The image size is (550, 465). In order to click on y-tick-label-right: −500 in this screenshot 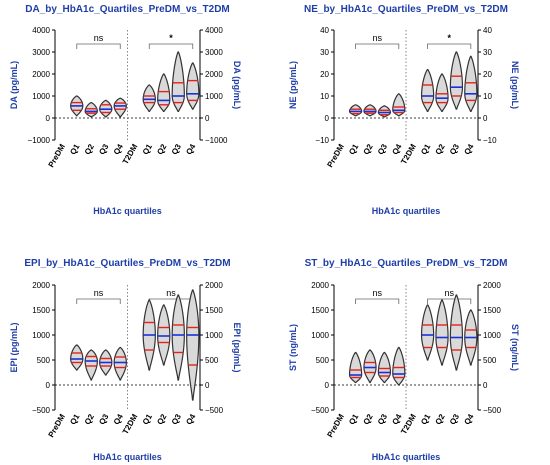, I will do `click(214, 410)`.